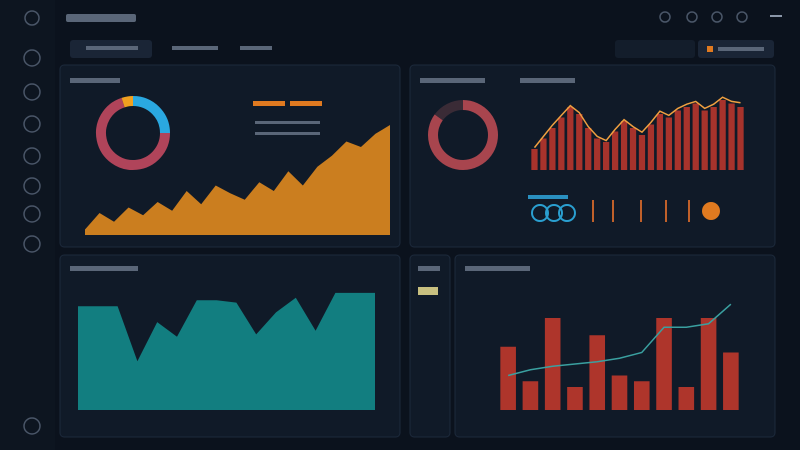 The width and height of the screenshot is (800, 450). What do you see at coordinates (741, 49) in the screenshot?
I see `button-label` at bounding box center [741, 49].